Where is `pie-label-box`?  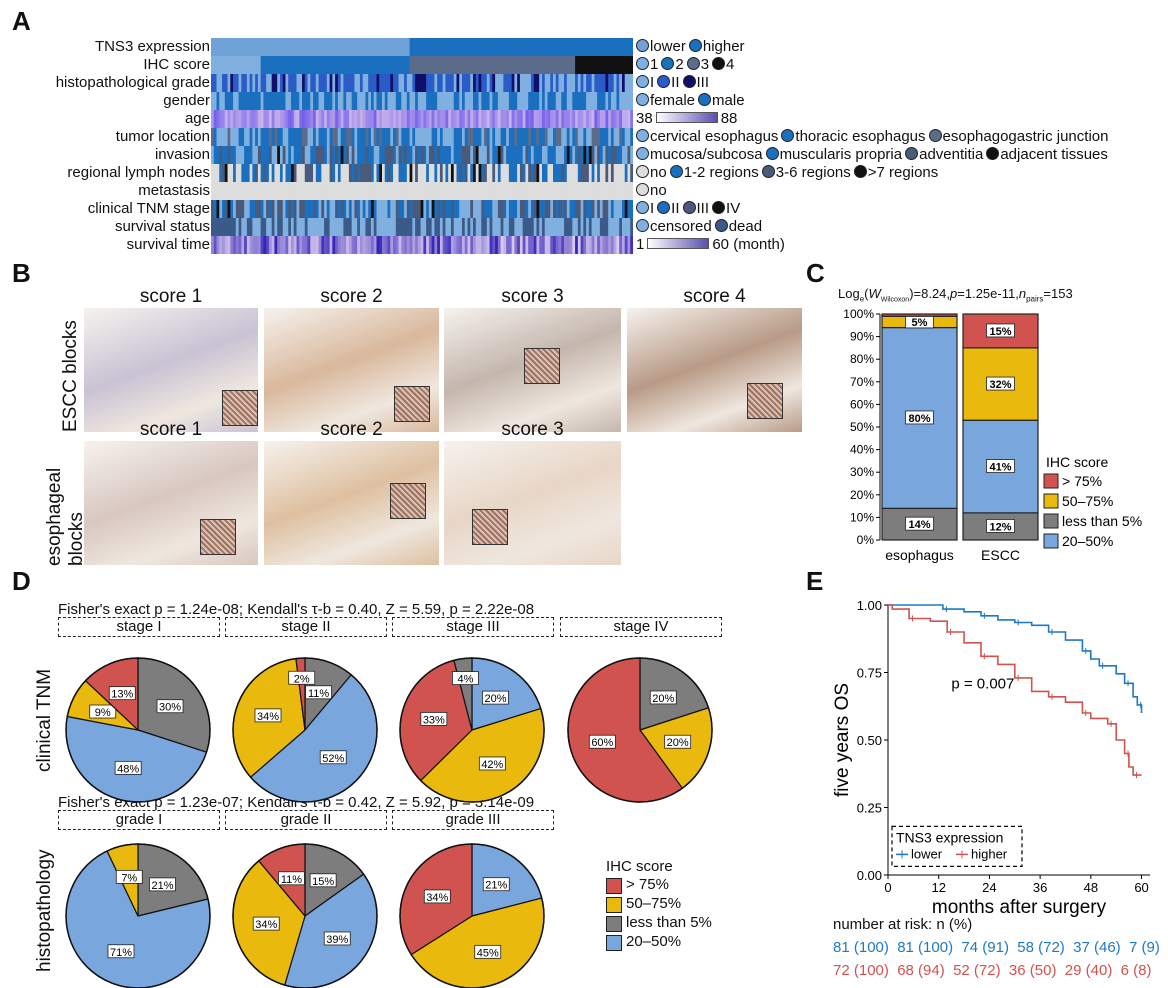 pie-label-box is located at coordinates (492, 763).